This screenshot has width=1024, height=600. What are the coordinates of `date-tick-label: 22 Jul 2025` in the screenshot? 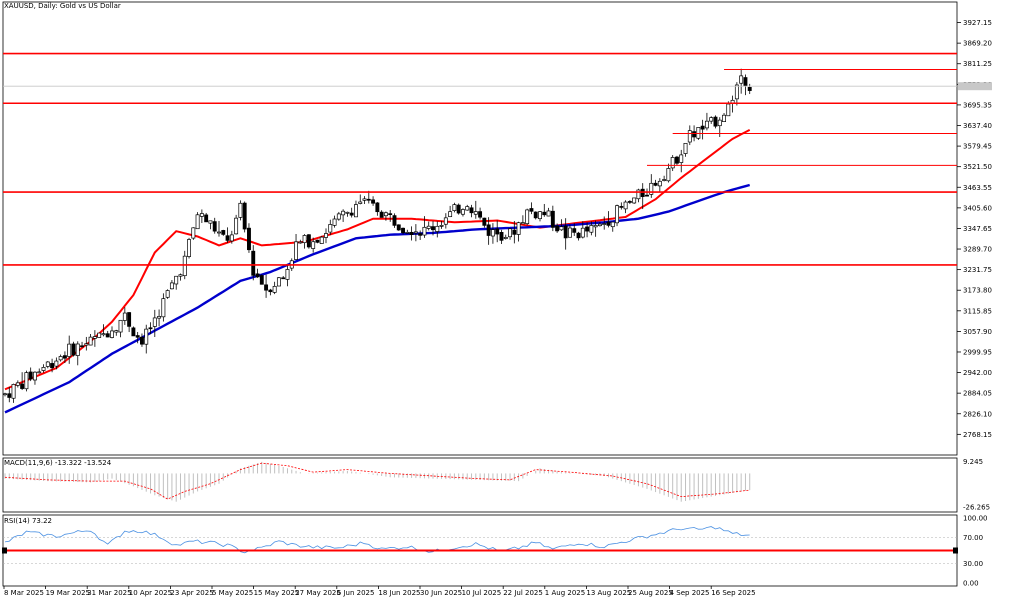 It's located at (523, 593).